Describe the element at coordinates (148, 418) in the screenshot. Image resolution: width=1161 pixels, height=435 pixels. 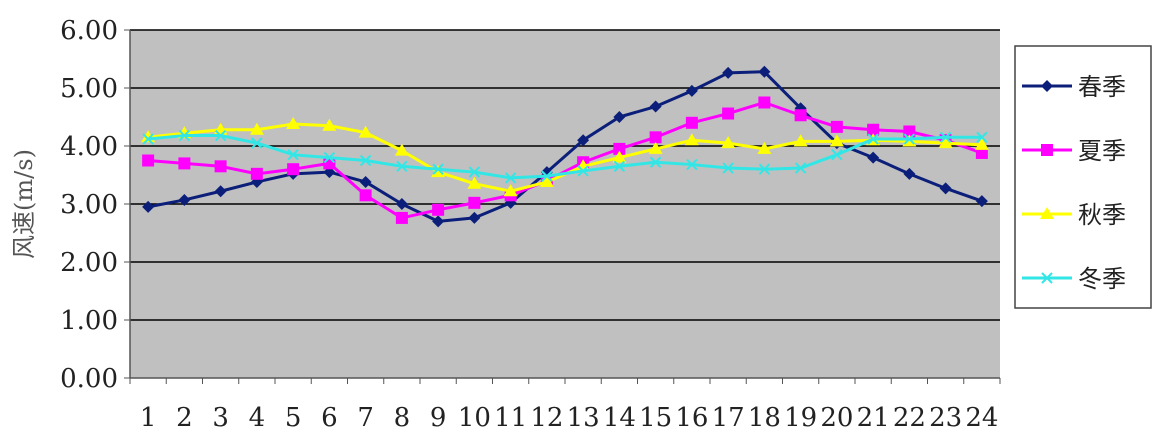
I see `x-tick-label: 1` at that location.